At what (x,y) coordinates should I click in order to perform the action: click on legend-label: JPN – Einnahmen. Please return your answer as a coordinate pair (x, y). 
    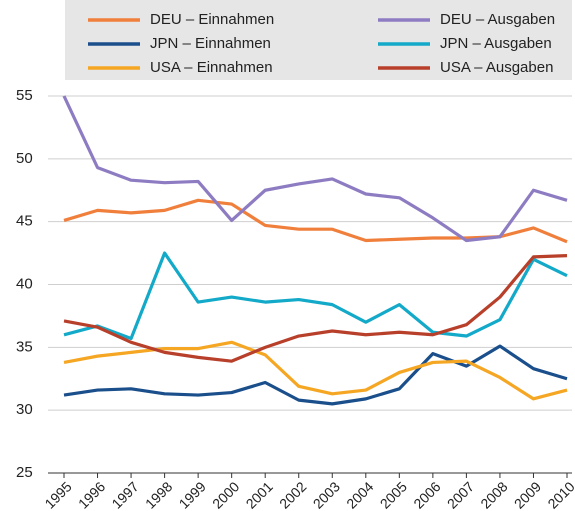
    Looking at the image, I should click on (210, 43).